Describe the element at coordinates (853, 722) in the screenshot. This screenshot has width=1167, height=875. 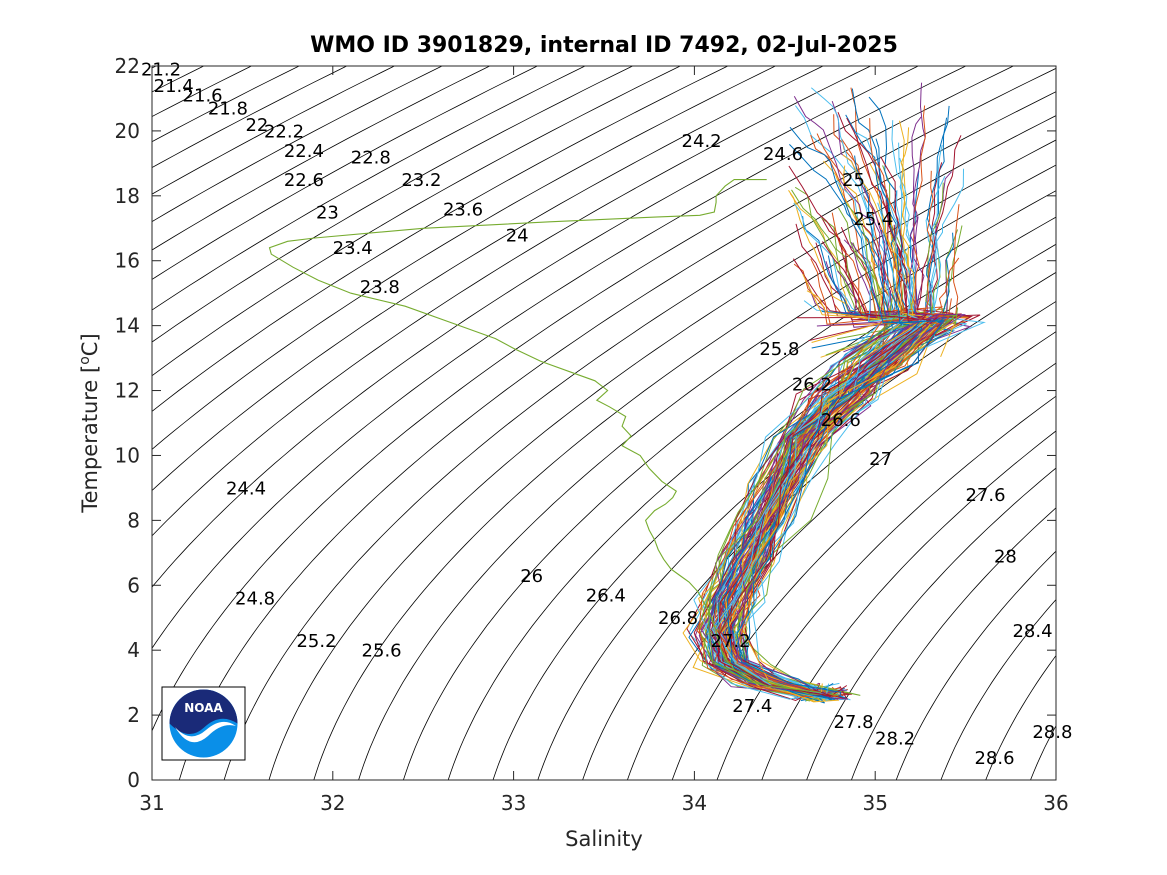
I see `contour-label-33: 27.8` at that location.